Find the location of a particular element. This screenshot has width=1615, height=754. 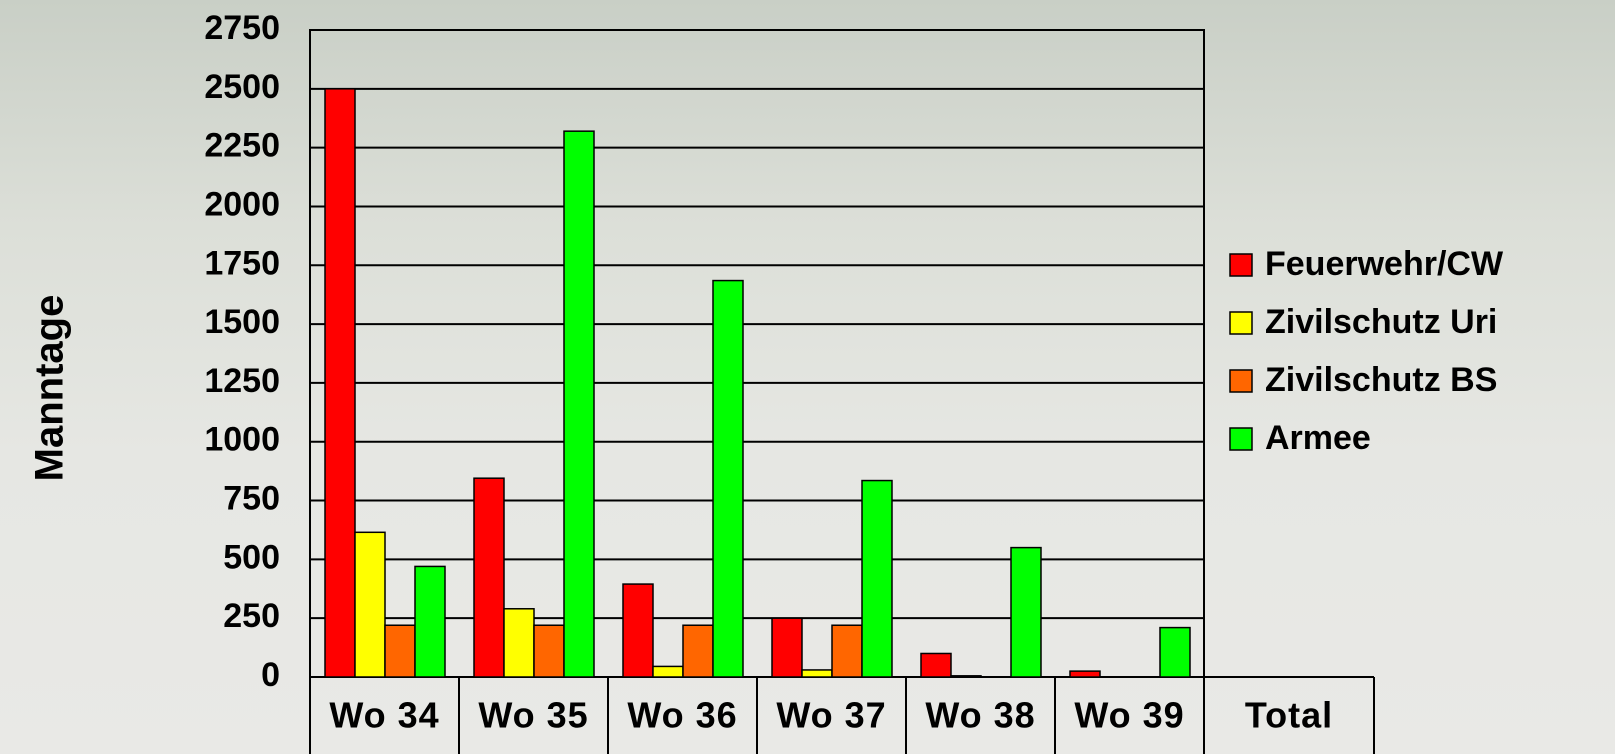

x-tick-label: Wo 36 is located at coordinates (682, 715).